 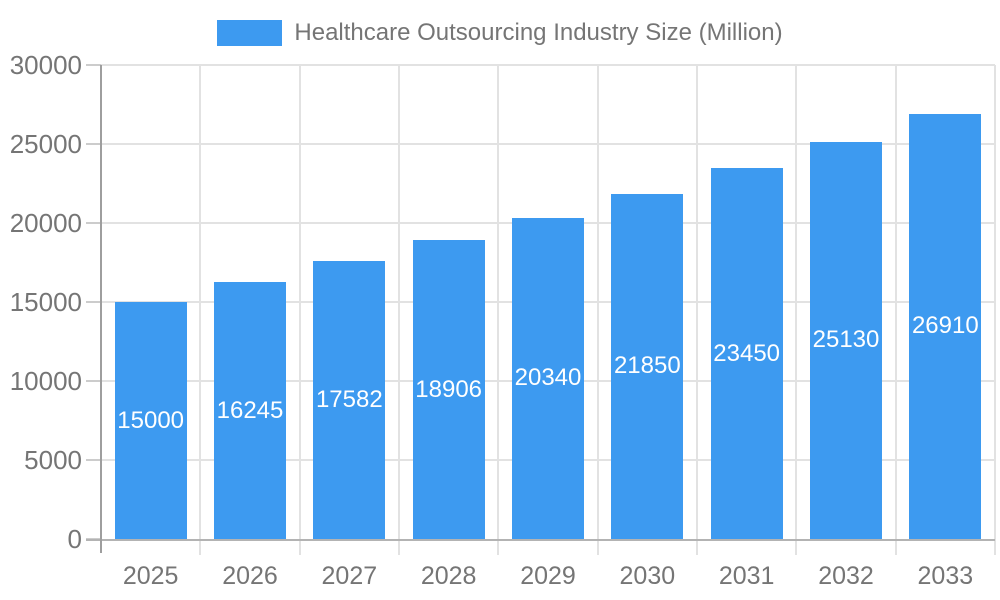 I want to click on bar-value-label: 16245, so click(x=250, y=410).